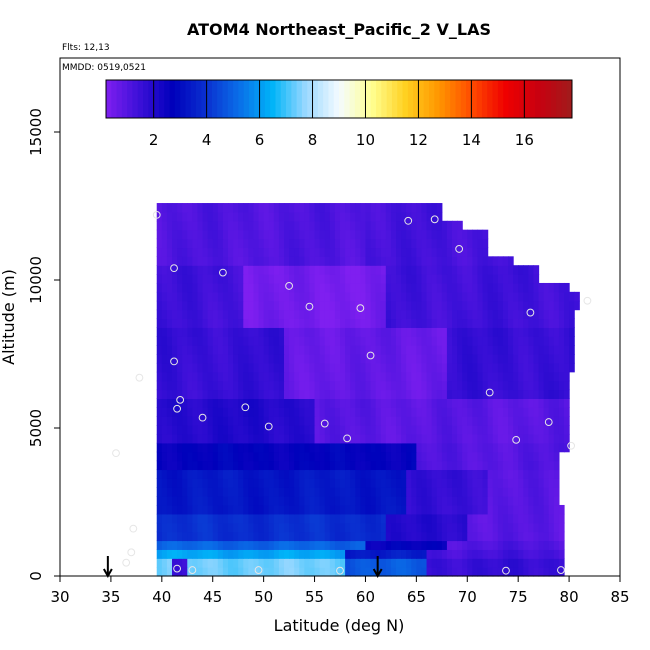 Image resolution: width=650 pixels, height=650 pixels. I want to click on sample-point, so click(408, 220).